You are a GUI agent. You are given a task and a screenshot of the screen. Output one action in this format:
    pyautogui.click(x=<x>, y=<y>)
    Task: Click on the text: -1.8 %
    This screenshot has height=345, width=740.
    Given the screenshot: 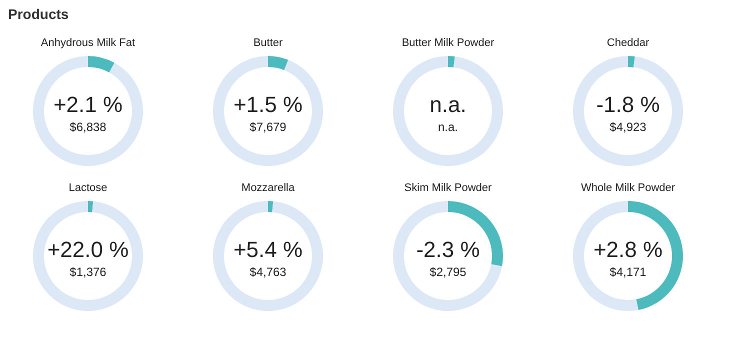 What is the action you would take?
    pyautogui.click(x=628, y=104)
    